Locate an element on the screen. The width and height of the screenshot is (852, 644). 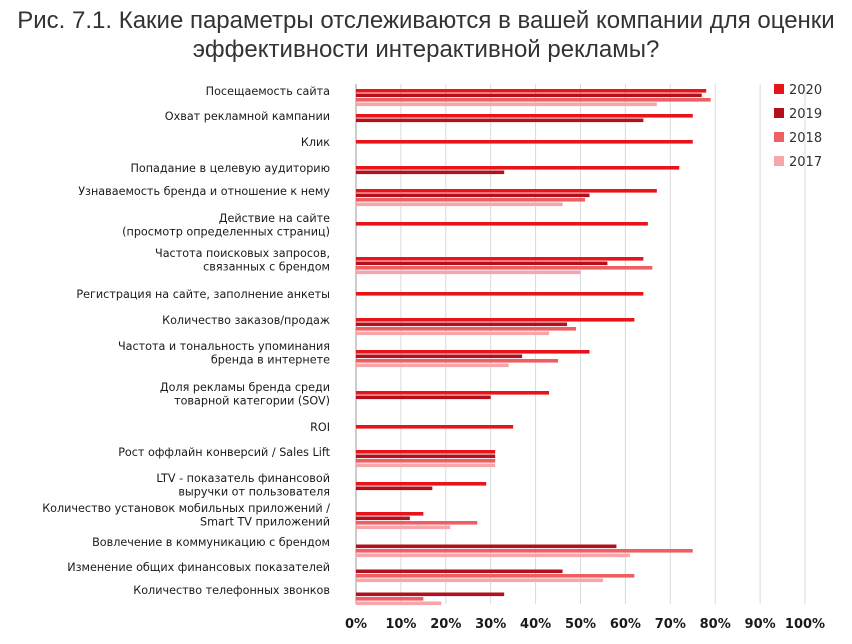
category-label: Количество телефонных звонков is located at coordinates (231, 590).